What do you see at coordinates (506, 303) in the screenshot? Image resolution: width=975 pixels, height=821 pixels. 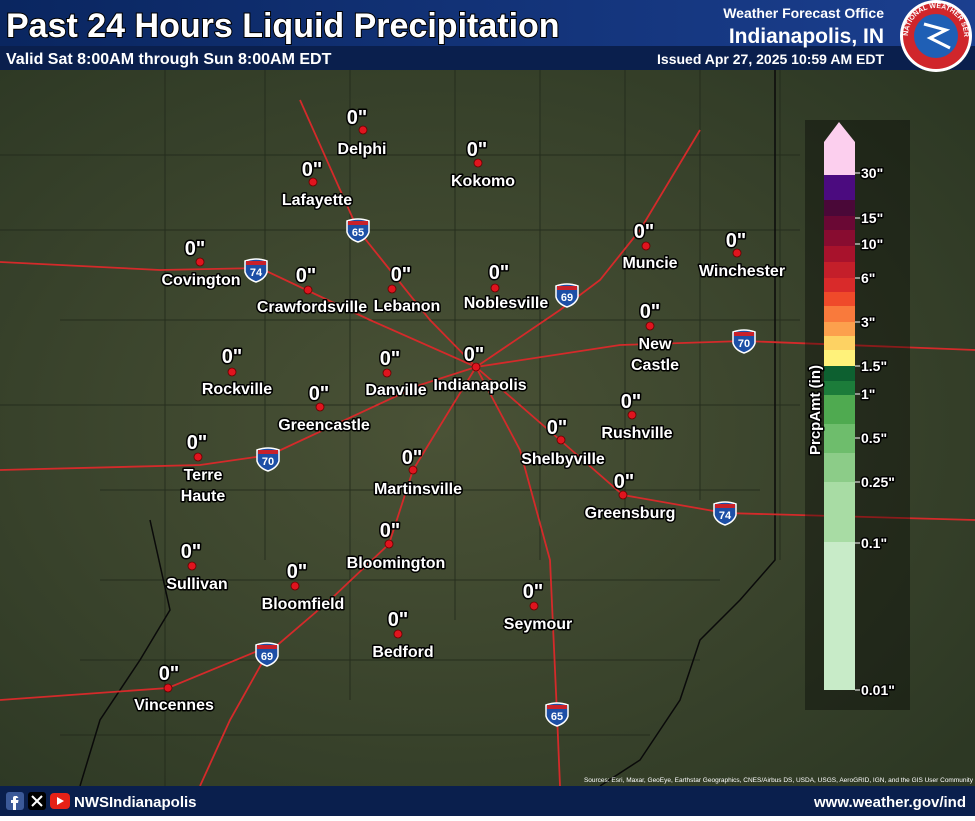 I see `station-name: Noblesville` at bounding box center [506, 303].